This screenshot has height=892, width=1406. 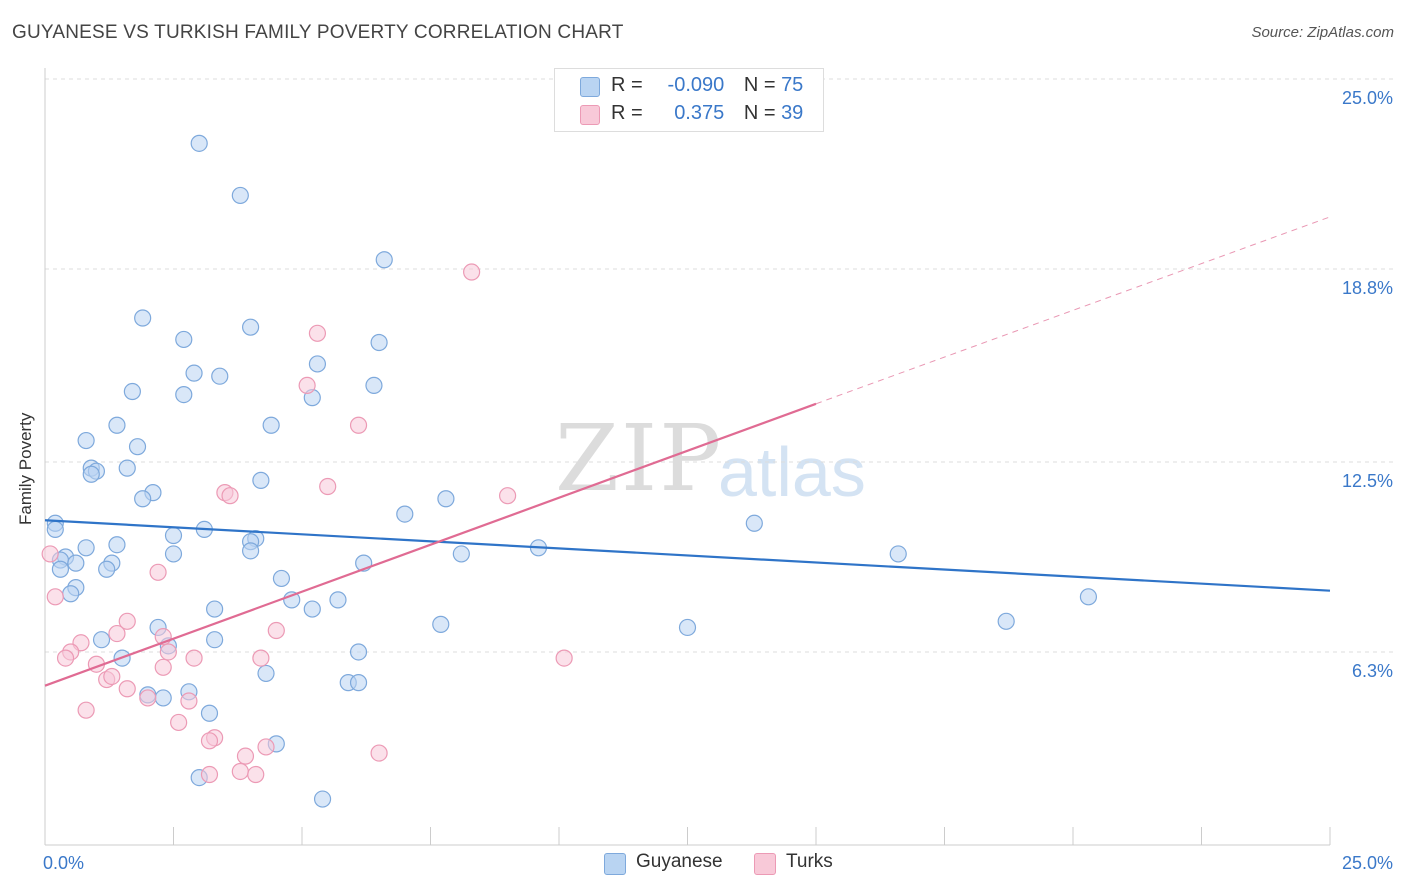 I want to click on watermark-zip: ZIP, so click(x=639, y=458).